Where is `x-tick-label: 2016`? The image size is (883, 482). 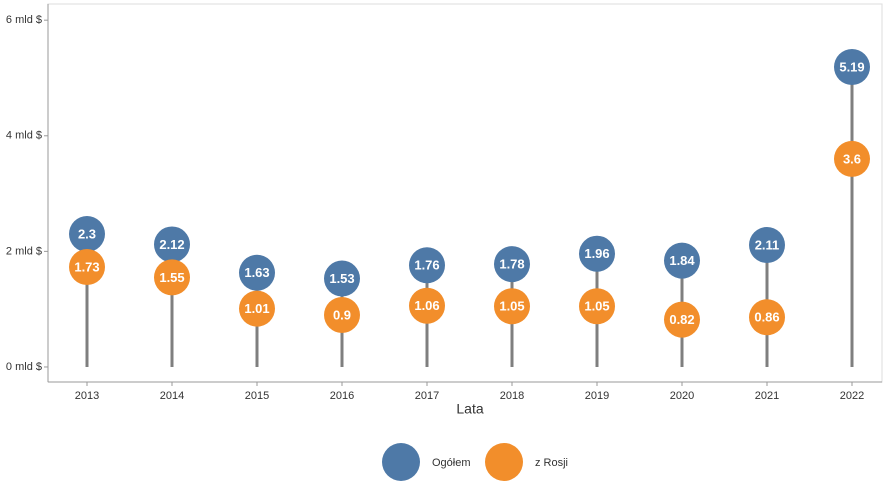
x-tick-label: 2016 is located at coordinates (342, 396).